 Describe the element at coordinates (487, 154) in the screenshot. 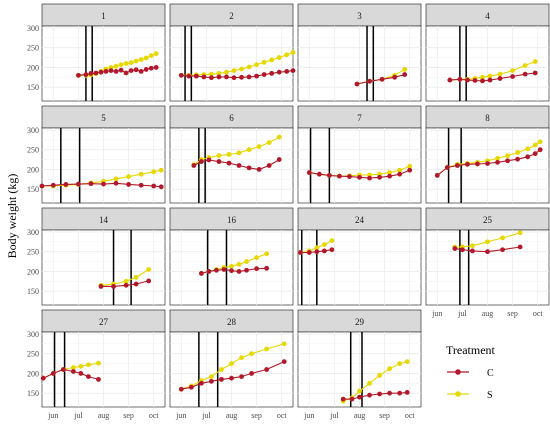

I see `panel-8: 8` at that location.